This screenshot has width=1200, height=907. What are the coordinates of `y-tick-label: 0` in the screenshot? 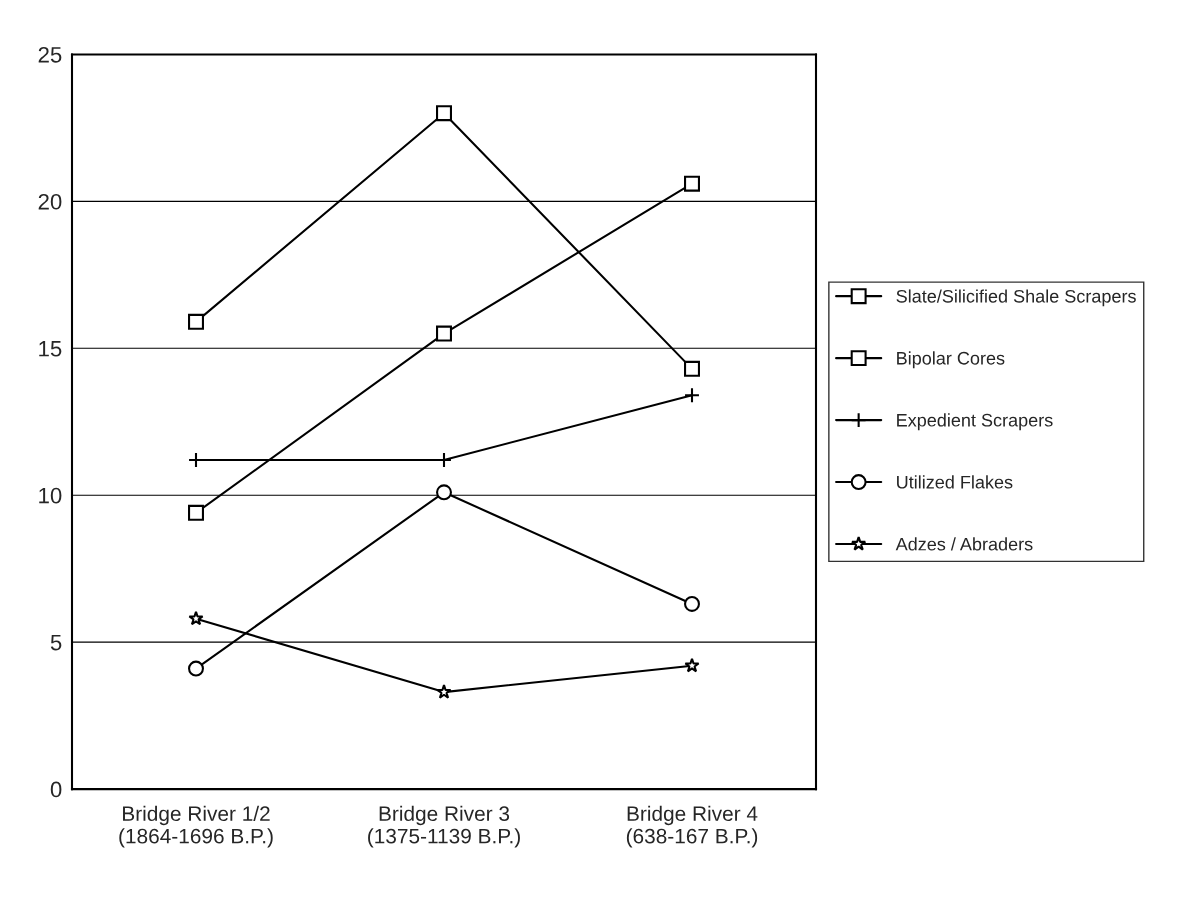 It's located at (56, 789).